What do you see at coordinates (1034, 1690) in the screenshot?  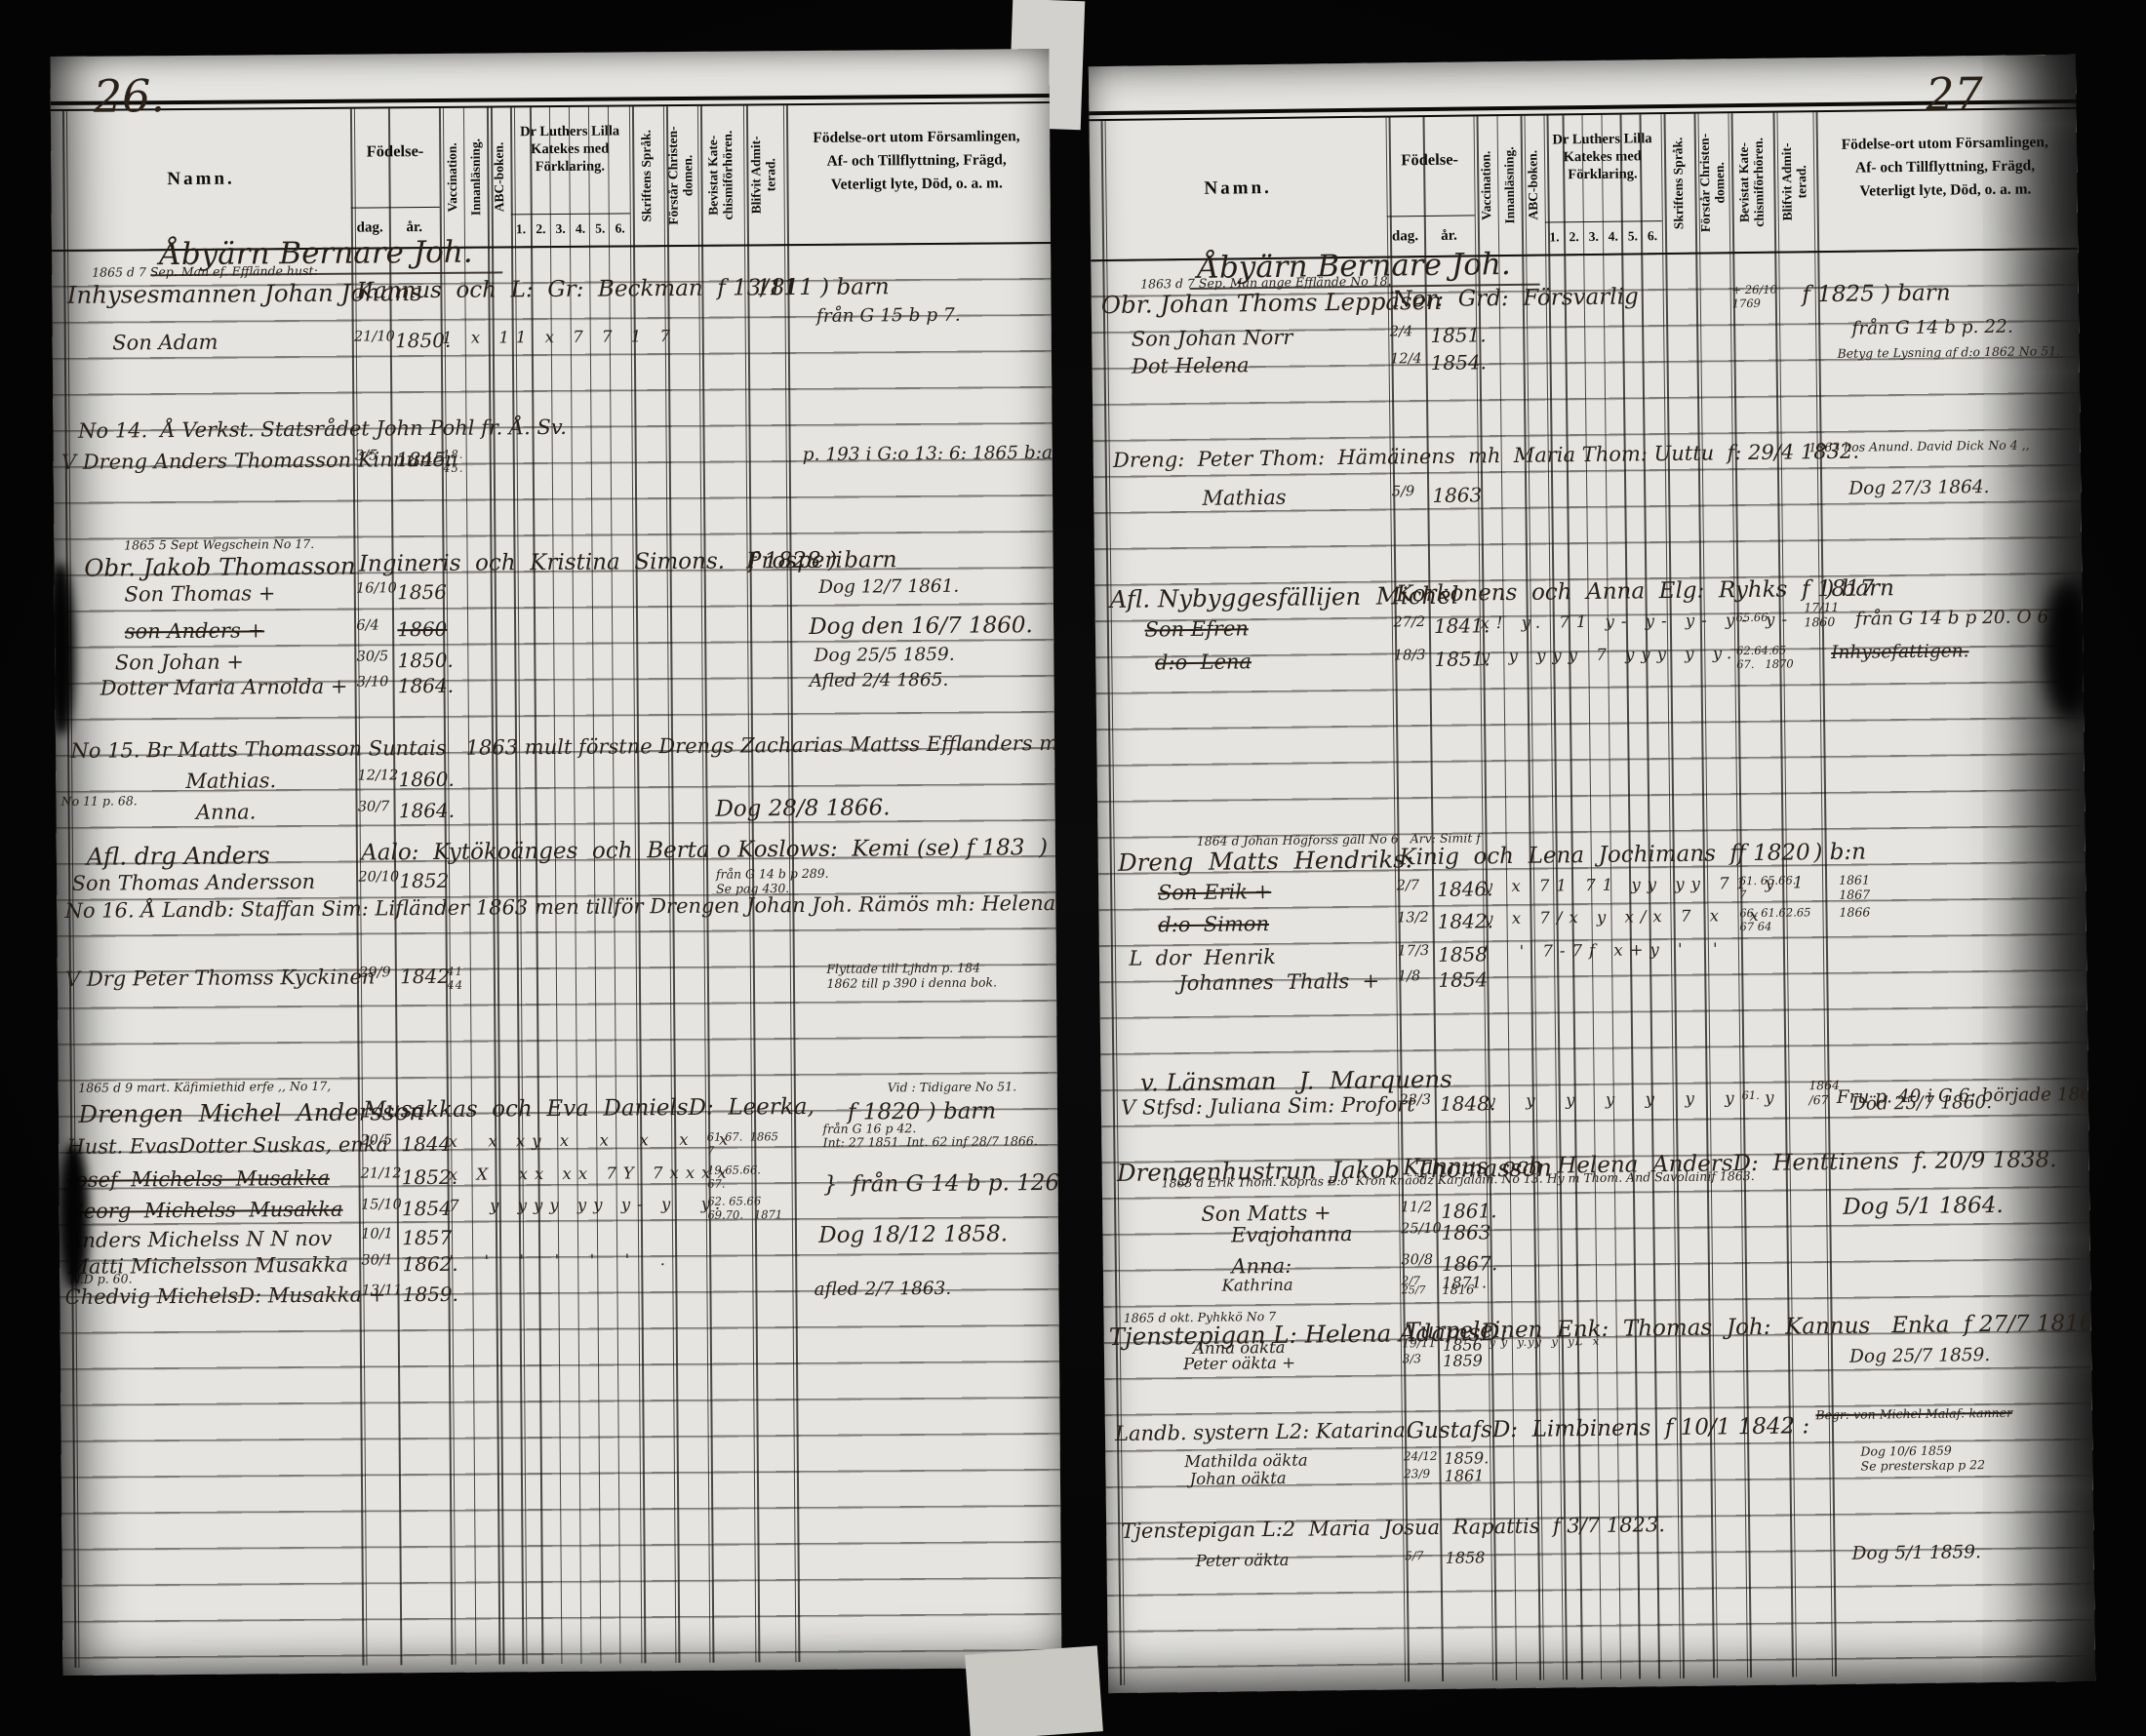 I see `spine-paper-bottom` at bounding box center [1034, 1690].